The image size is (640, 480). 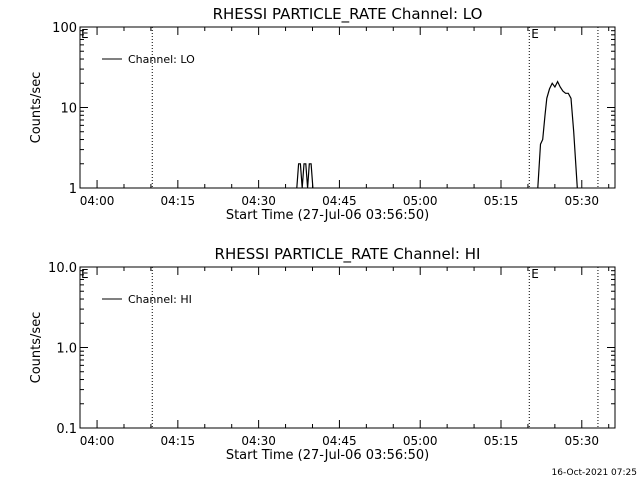 I want to click on y-tick-label: 10, so click(x=68, y=109).